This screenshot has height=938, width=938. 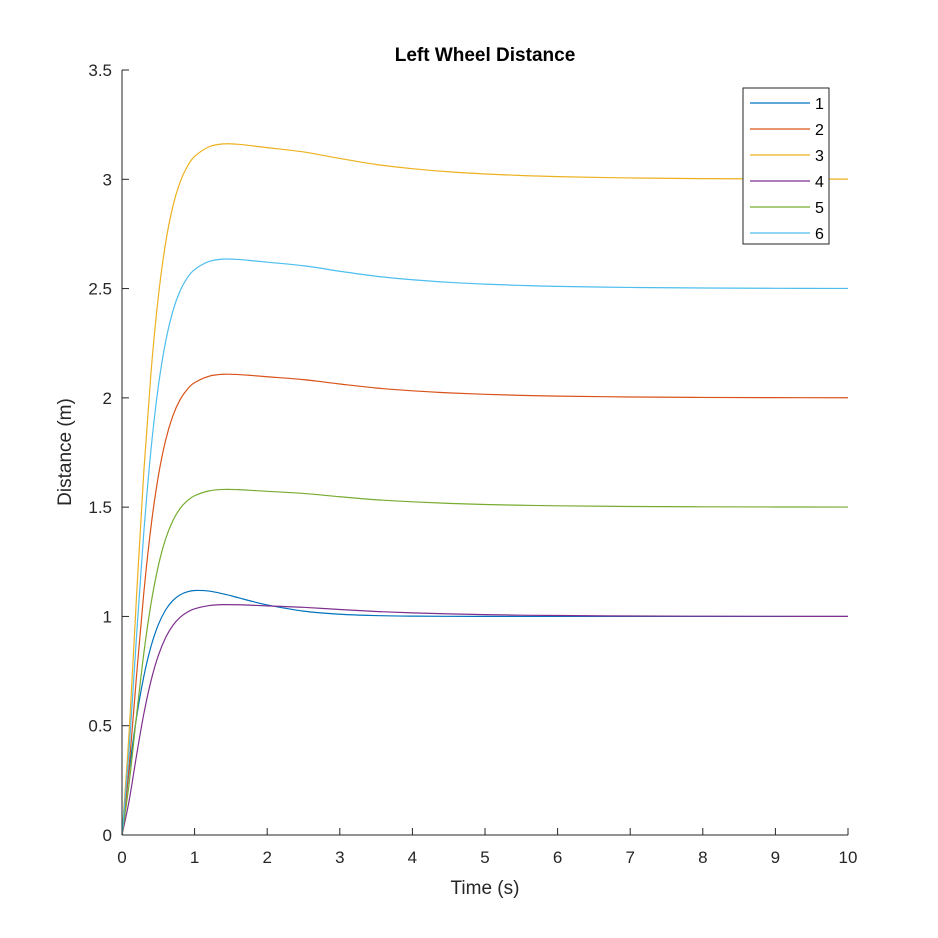 I want to click on y-tick-label: 0.5, so click(x=100, y=726).